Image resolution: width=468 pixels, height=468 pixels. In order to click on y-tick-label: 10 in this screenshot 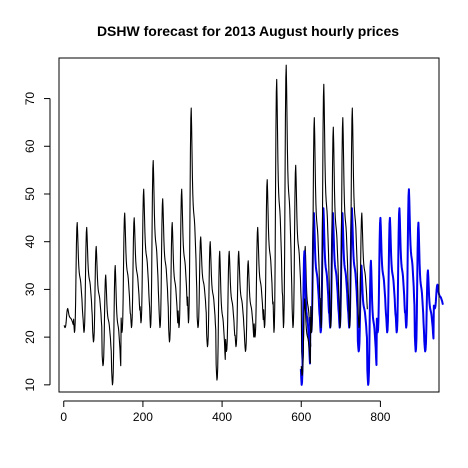, I will do `click(30, 385)`.